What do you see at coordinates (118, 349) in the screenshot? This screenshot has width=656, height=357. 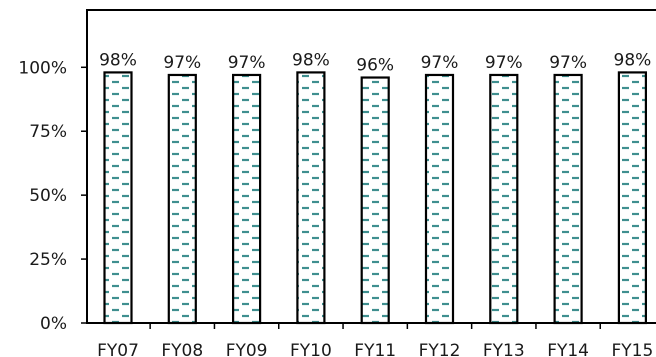 I see `x-tick-label: FY07` at bounding box center [118, 349].